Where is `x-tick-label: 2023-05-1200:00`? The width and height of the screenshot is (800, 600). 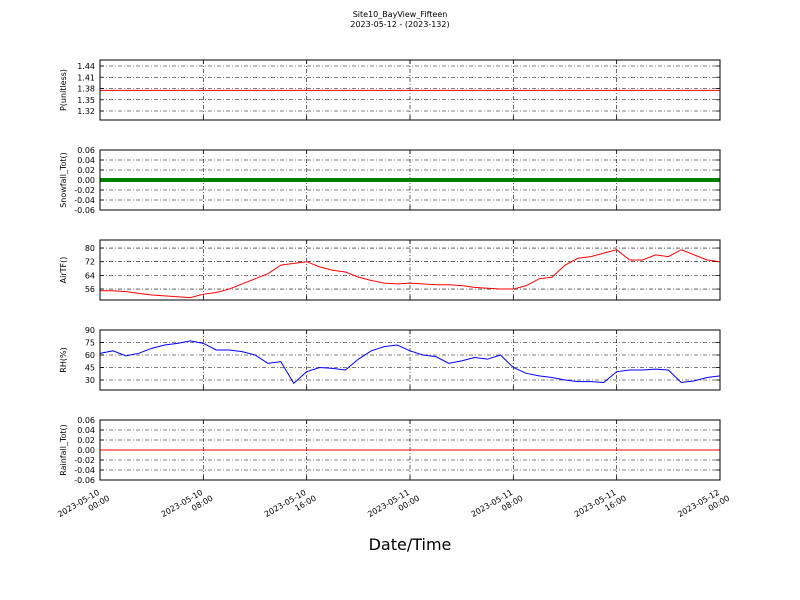
x-tick-label: 2023-05-1200:00 is located at coordinates (703, 506).